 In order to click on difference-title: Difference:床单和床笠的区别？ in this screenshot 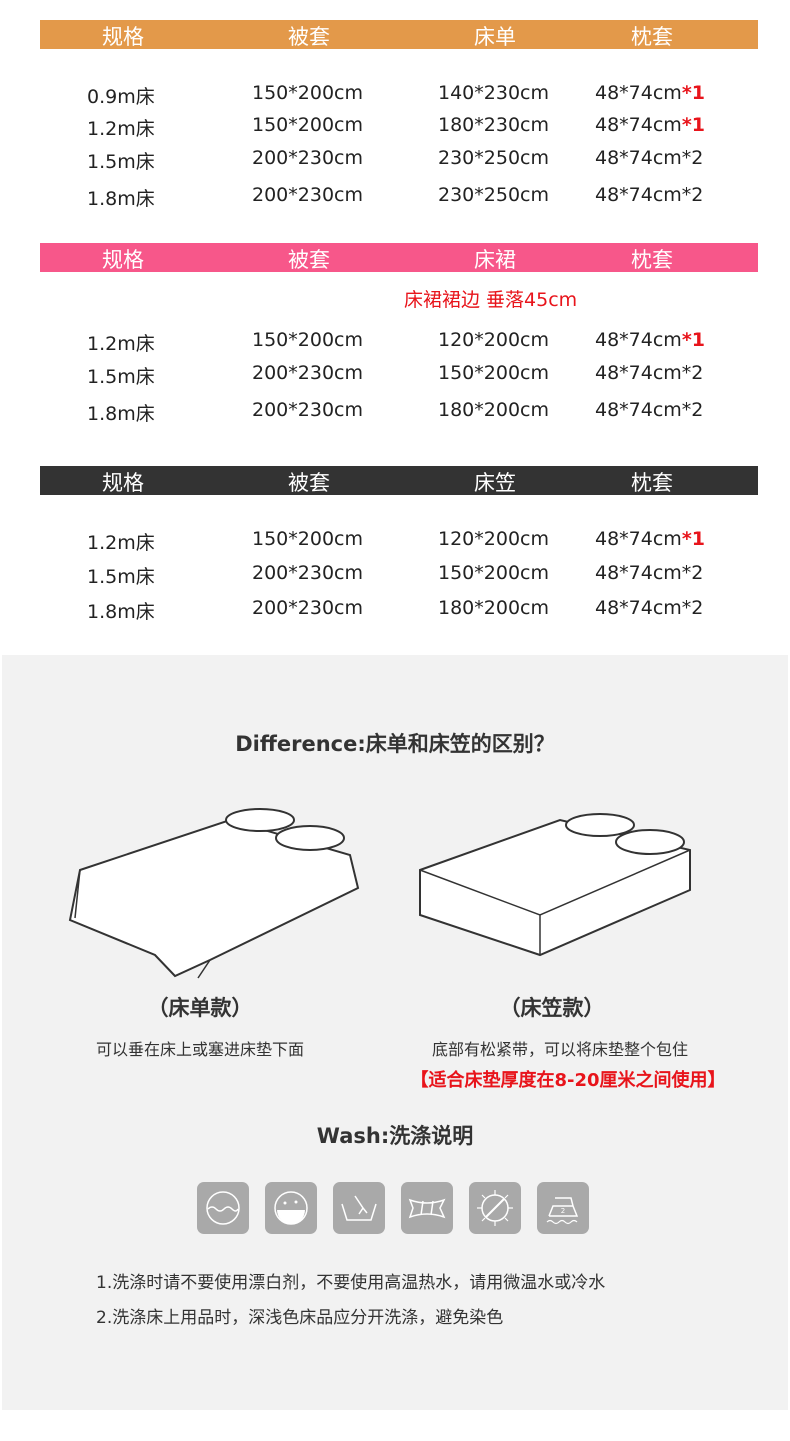, I will do `click(395, 744)`.